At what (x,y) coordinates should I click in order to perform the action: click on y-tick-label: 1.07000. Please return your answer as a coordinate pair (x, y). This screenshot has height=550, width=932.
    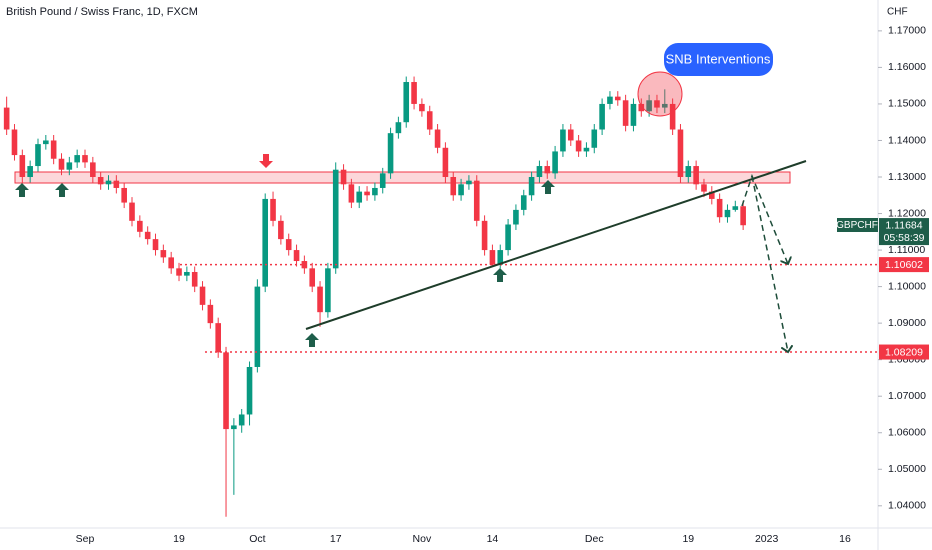
    Looking at the image, I should click on (907, 396).